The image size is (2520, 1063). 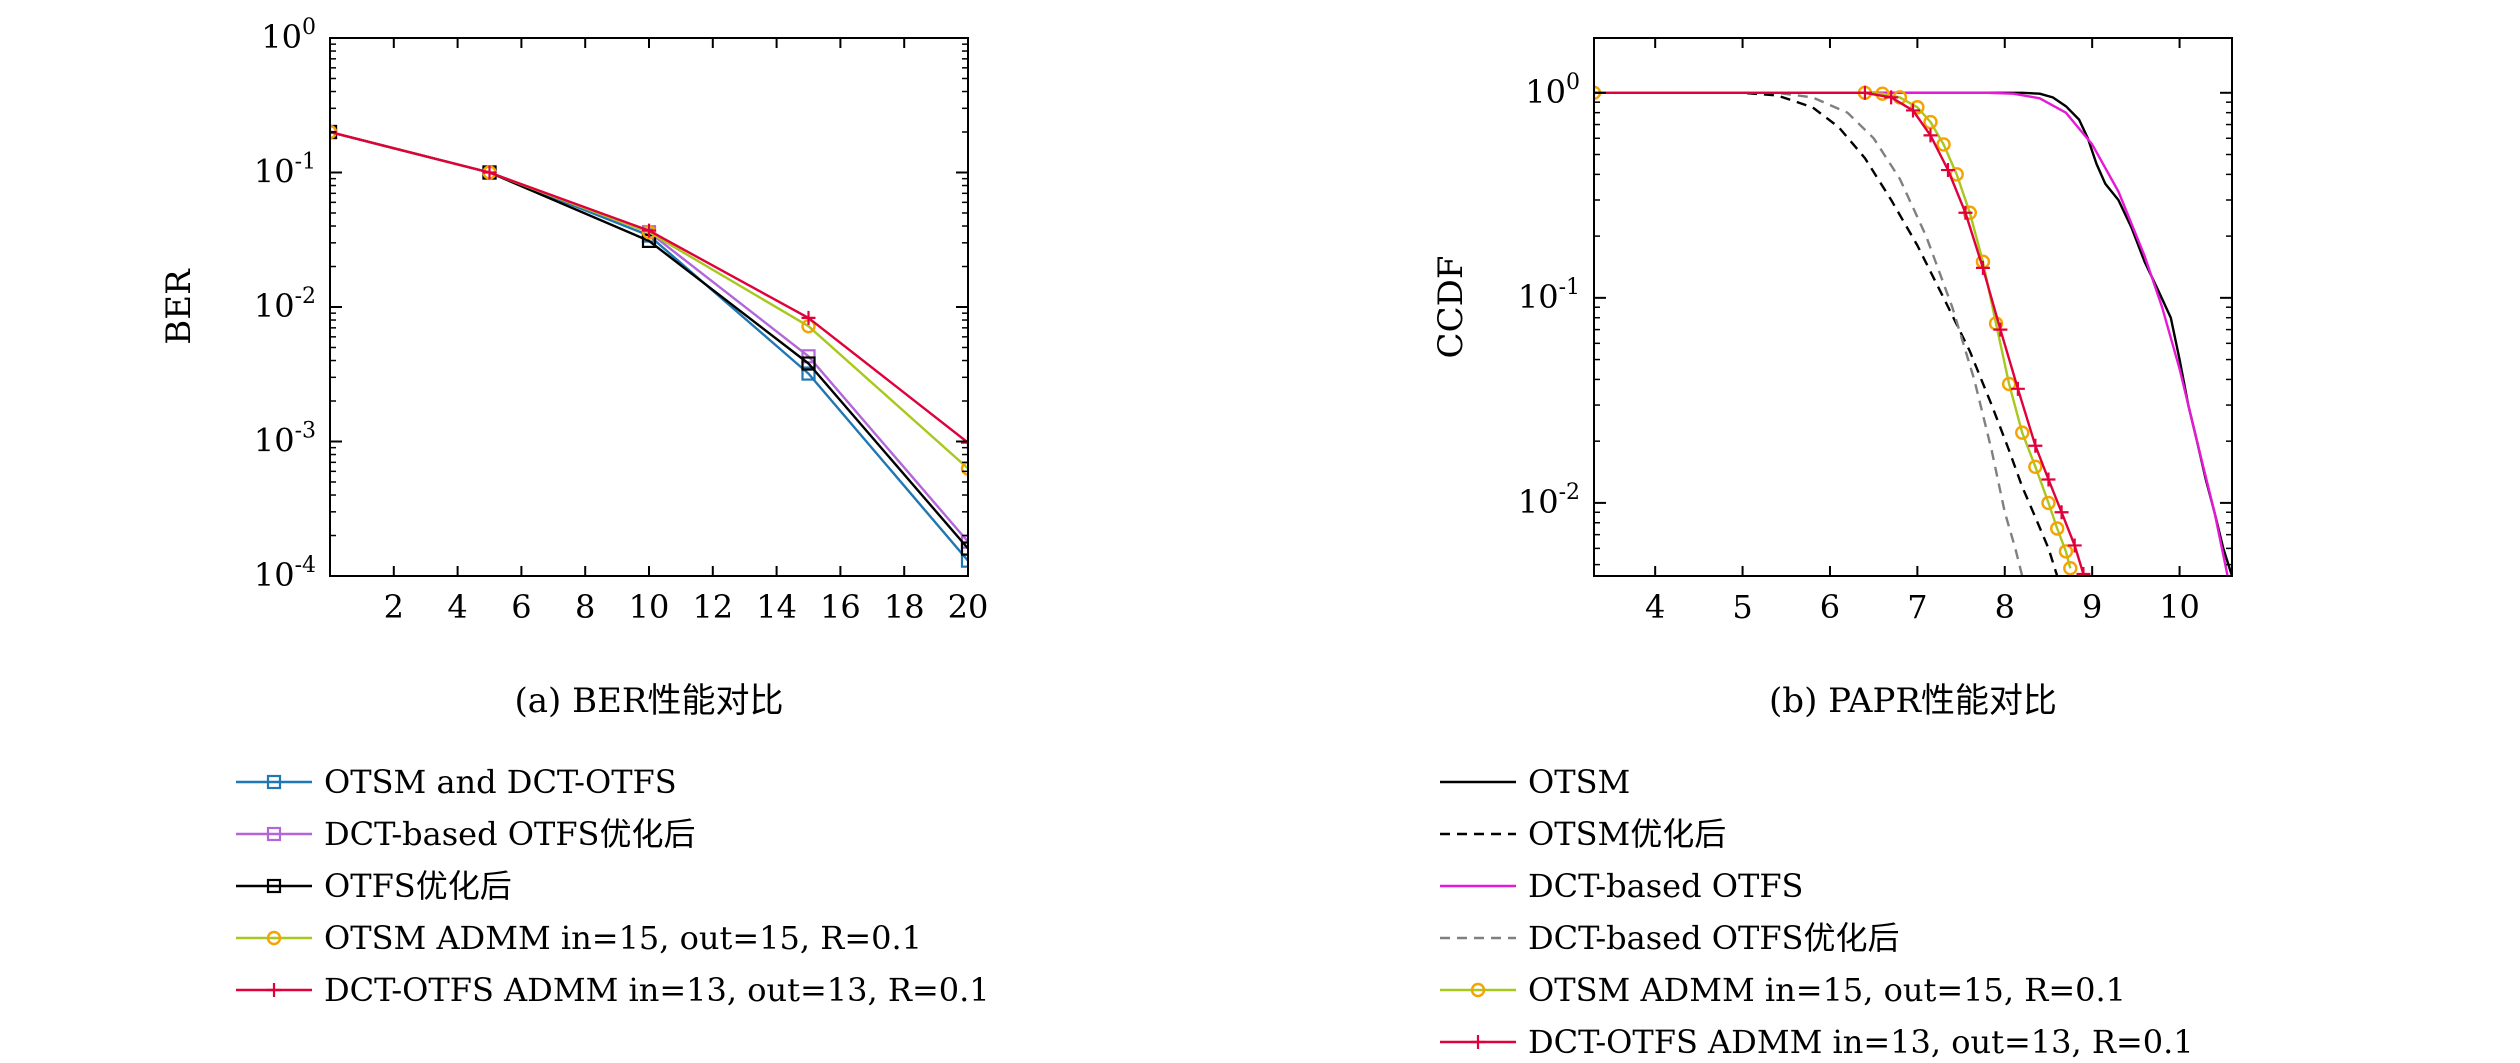 I want to click on ber-legend-otsm-admm-in-15-out-15-r-0-1-label: OTSM ADMM in=15, out=15, R=0.1, so click(x=623, y=938).